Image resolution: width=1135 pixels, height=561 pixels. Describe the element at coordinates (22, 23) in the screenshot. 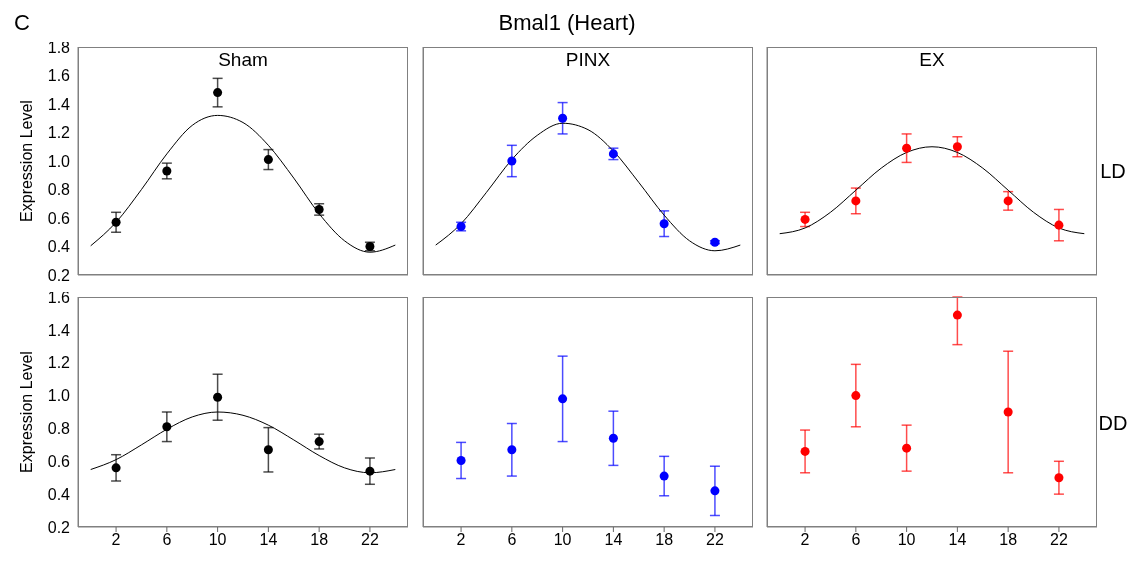

I see `text: C` at that location.